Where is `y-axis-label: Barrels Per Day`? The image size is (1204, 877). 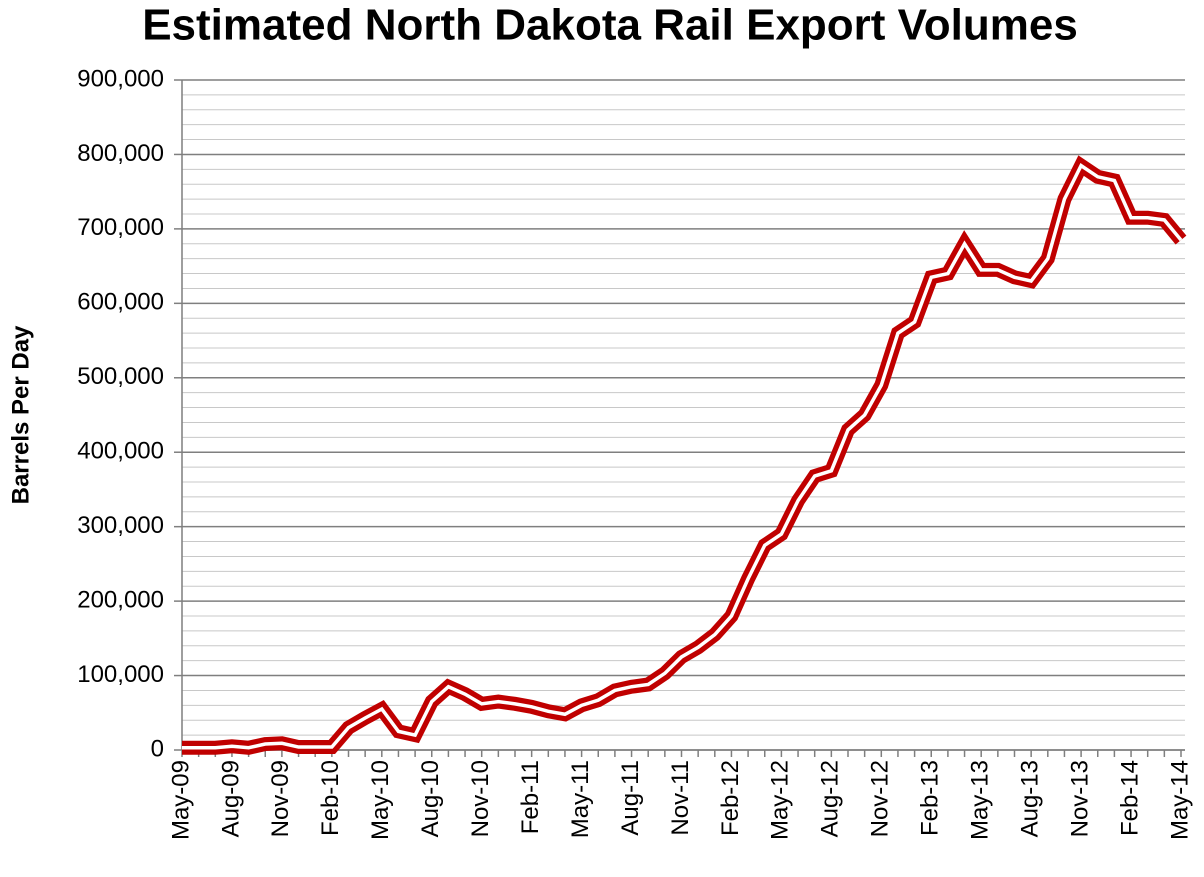
y-axis-label: Barrels Per Day is located at coordinates (20, 414).